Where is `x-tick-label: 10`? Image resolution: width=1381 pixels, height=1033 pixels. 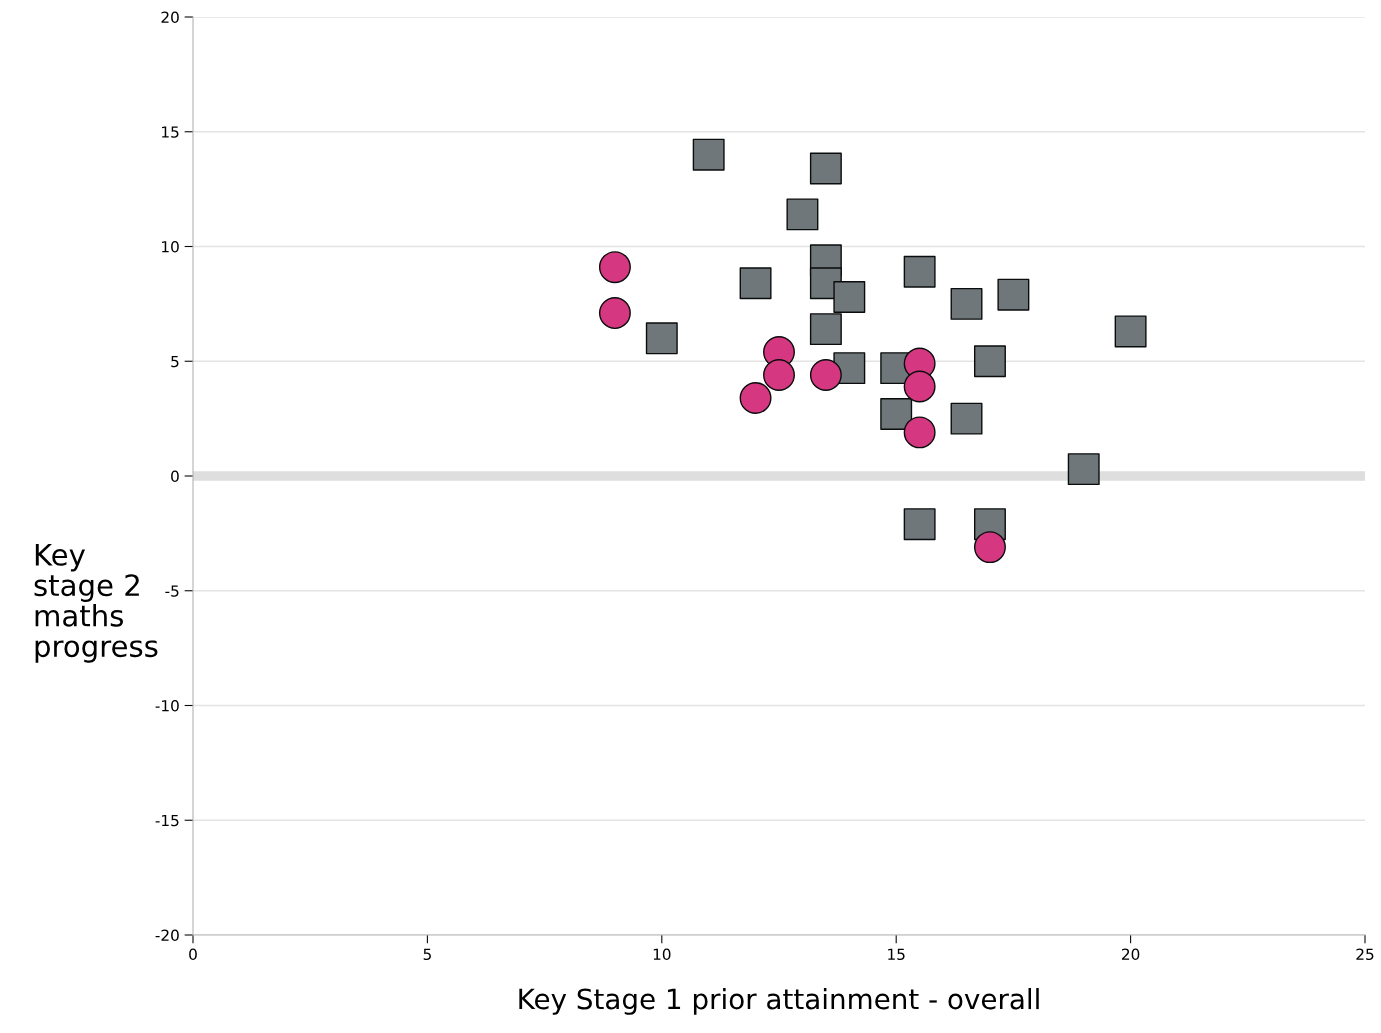 x-tick-label: 10 is located at coordinates (662, 954).